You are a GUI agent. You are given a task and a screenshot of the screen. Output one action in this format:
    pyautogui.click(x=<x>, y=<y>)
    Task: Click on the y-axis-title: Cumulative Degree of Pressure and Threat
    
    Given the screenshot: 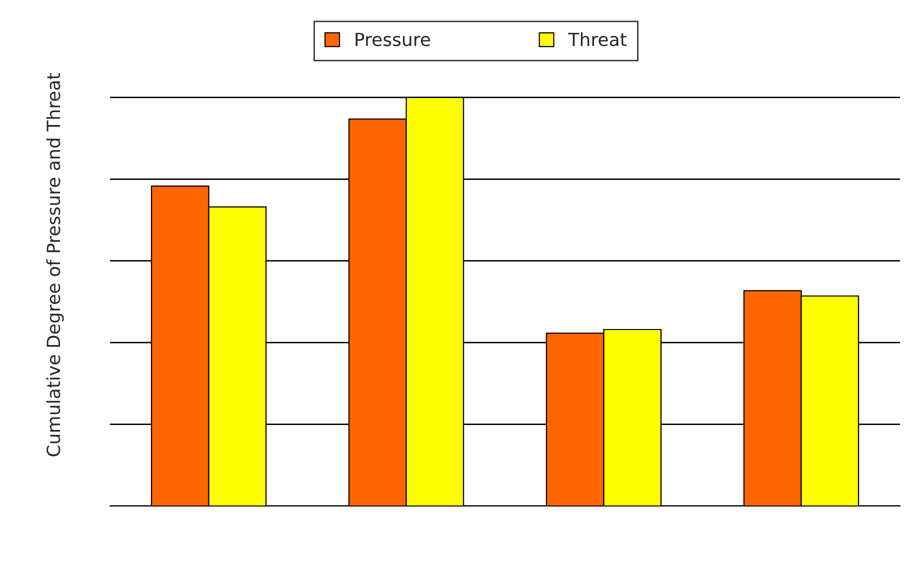 What is the action you would take?
    pyautogui.click(x=55, y=264)
    